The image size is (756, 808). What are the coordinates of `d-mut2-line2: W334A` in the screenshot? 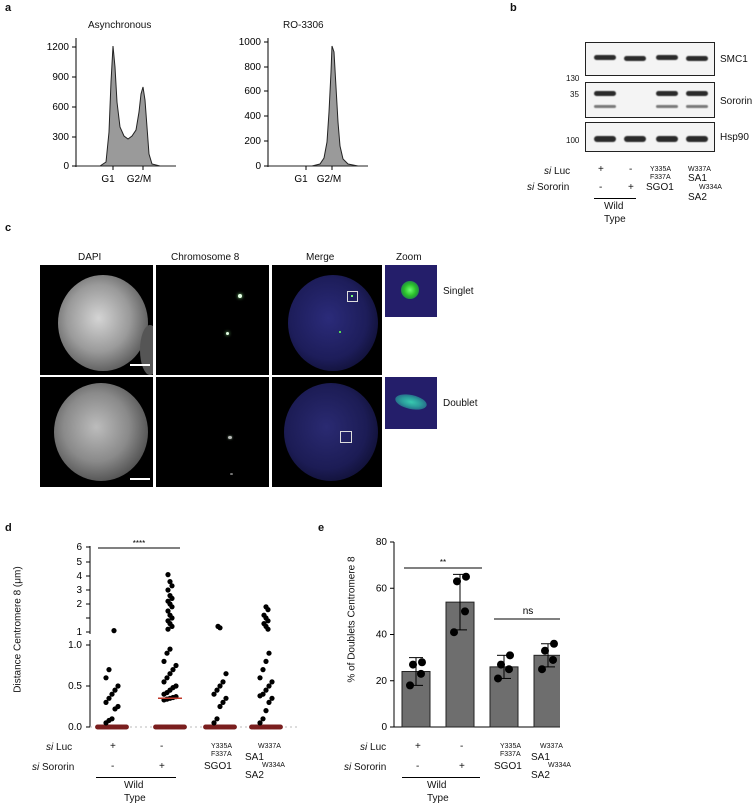 It's located at (273, 765).